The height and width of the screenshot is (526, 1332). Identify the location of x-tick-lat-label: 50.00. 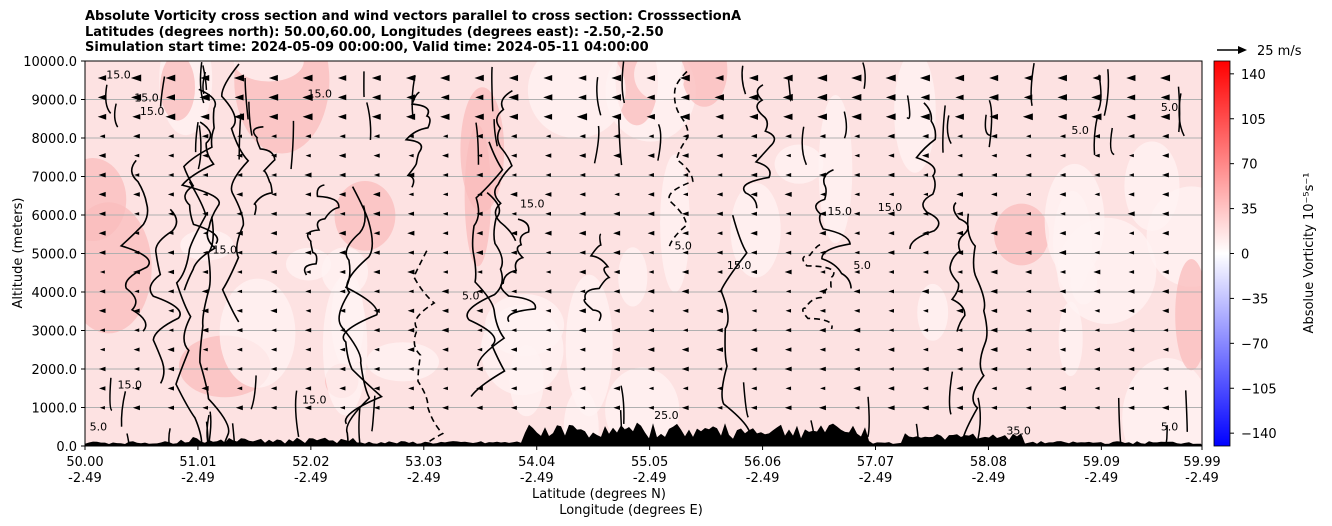
(84, 462).